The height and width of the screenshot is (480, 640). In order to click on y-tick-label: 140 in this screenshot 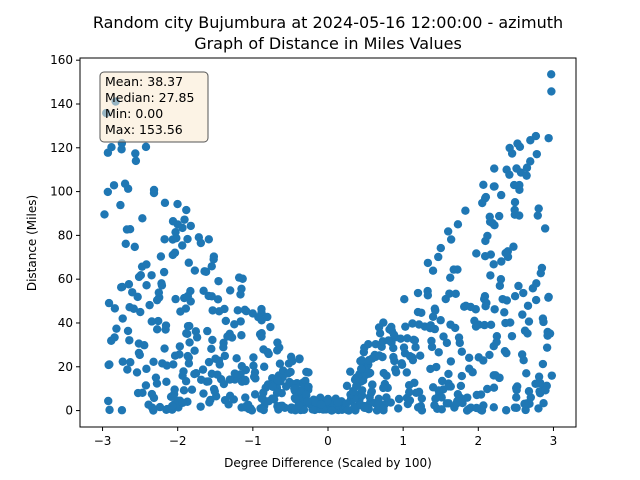, I will do `click(61, 104)`.